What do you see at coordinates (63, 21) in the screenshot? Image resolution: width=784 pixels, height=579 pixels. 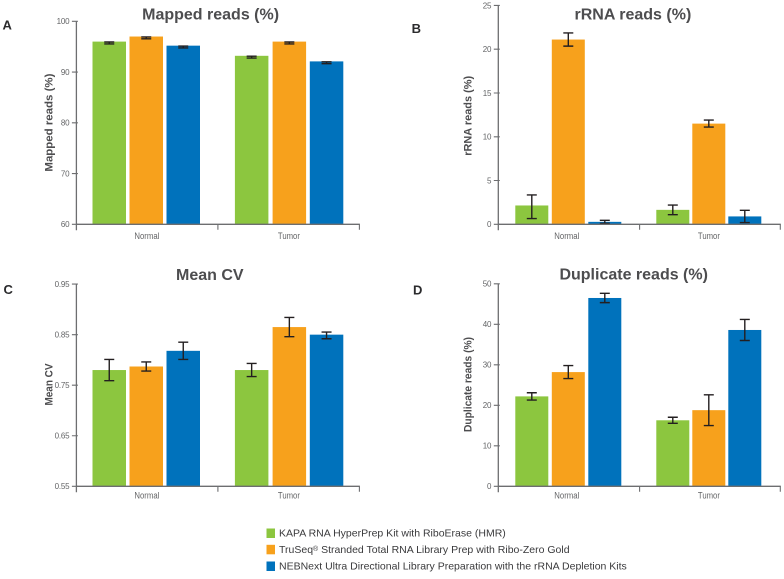 I see `svg-text: 100` at bounding box center [63, 21].